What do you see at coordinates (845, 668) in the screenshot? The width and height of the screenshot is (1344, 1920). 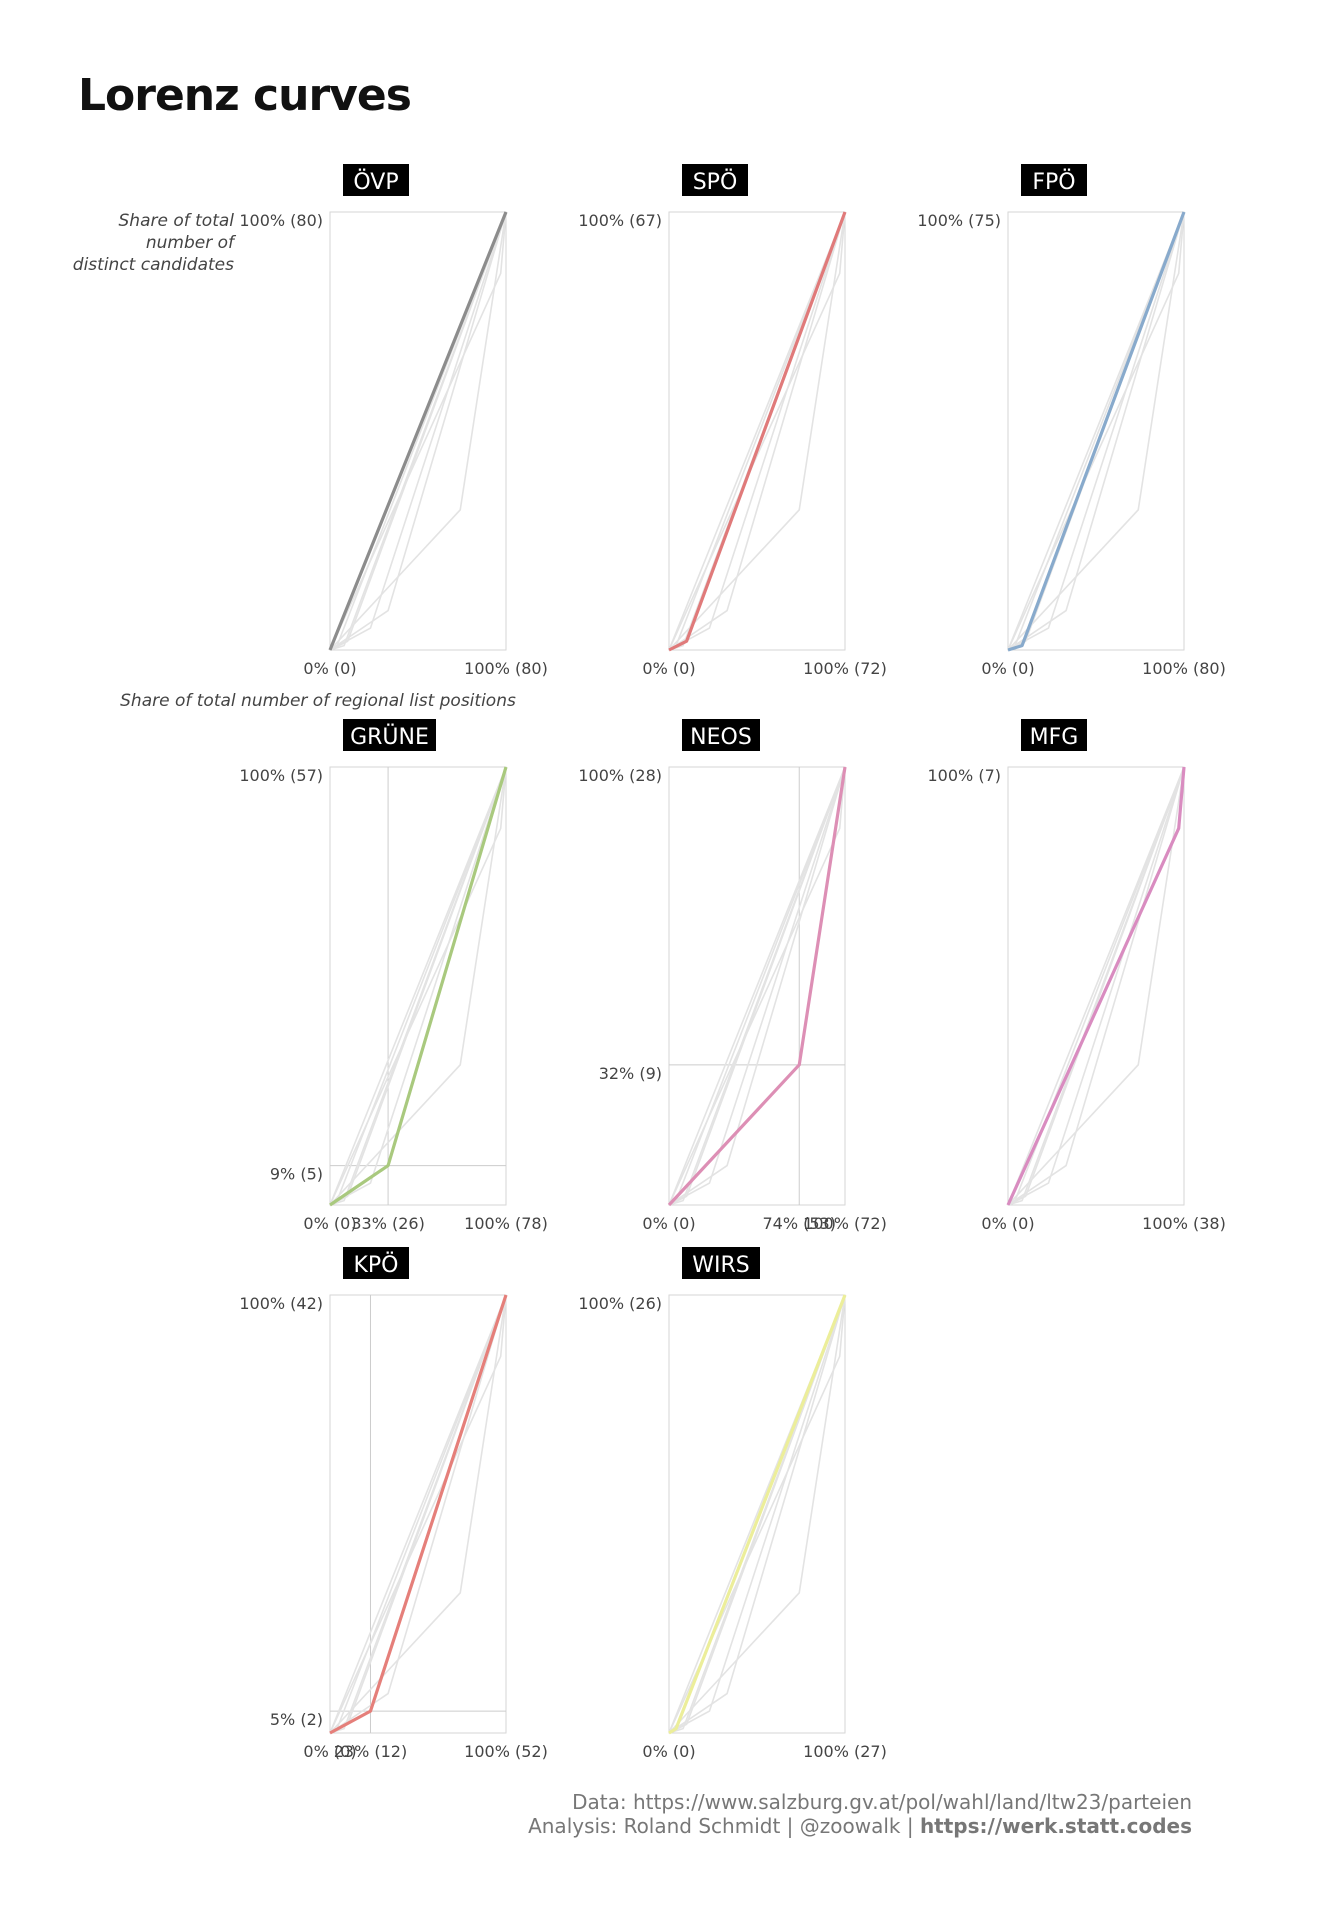 I see `x-tick-spoe-100-72: 100% (72)` at bounding box center [845, 668].